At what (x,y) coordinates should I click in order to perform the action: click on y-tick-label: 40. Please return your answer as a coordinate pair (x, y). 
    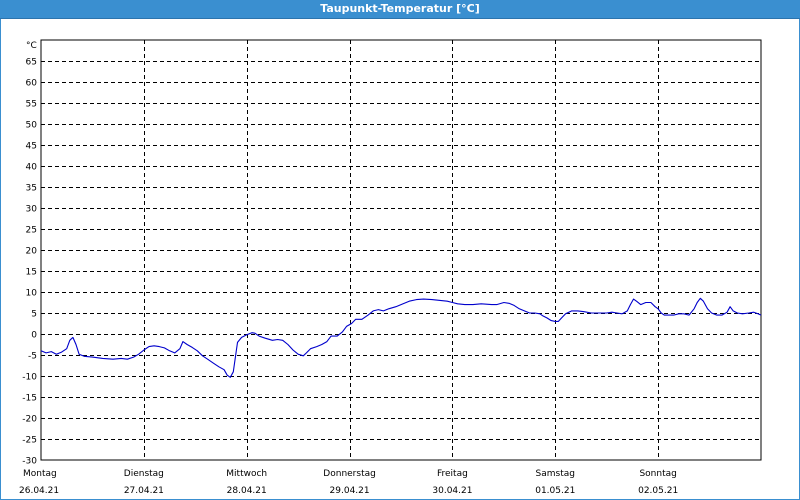
    Looking at the image, I should click on (32, 168).